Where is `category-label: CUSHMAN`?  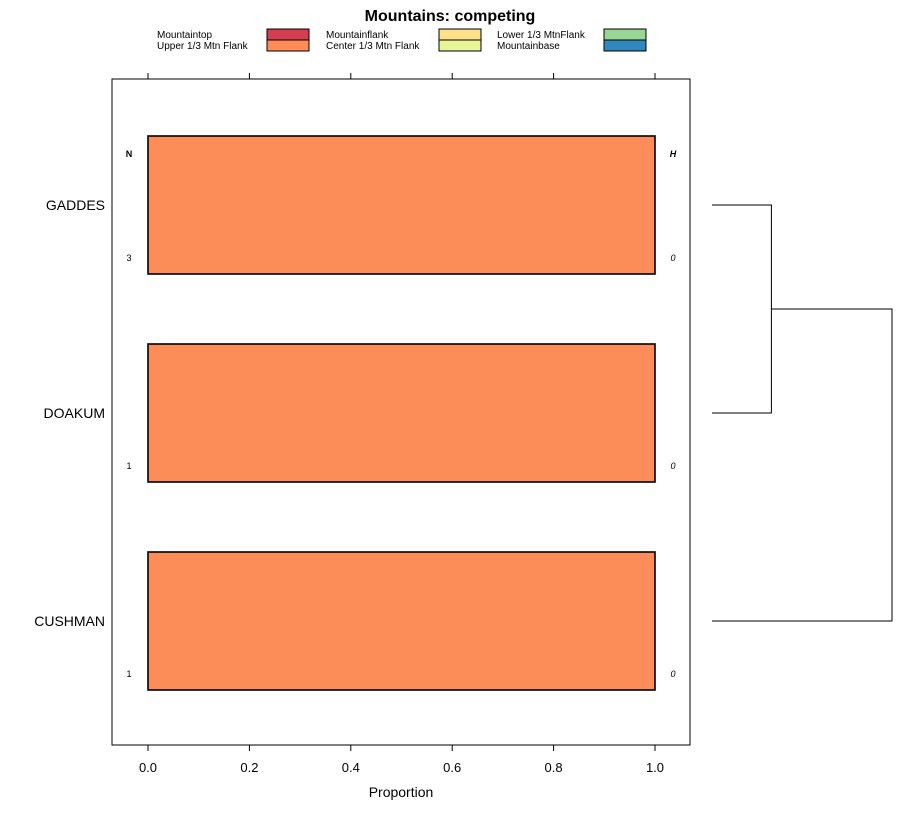 category-label: CUSHMAN is located at coordinates (69, 621).